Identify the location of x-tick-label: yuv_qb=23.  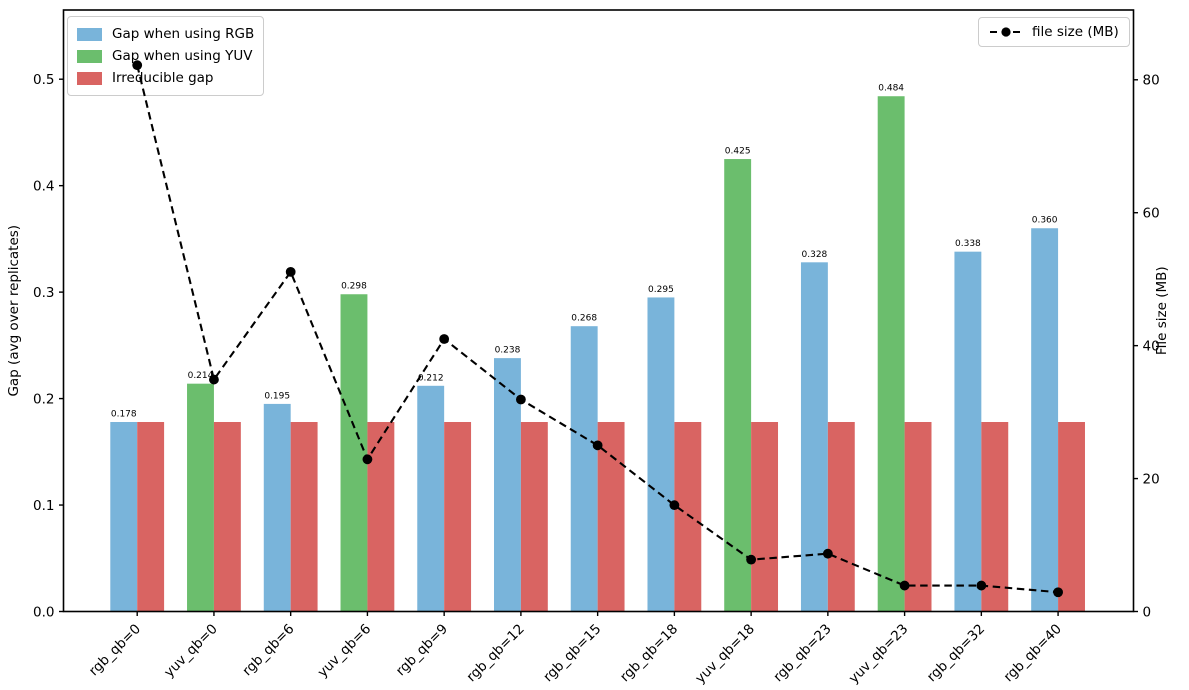
(879, 654).